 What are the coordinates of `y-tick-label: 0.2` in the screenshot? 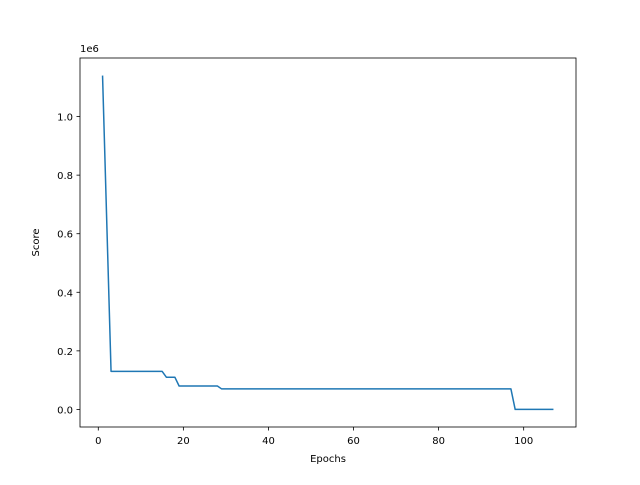 It's located at (65, 352).